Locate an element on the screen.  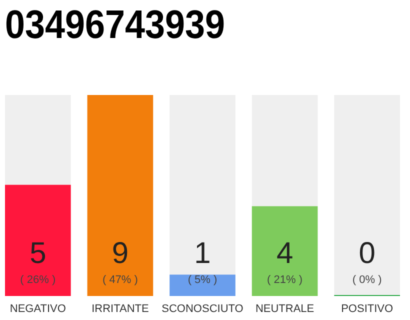
x-tick-label: NEGATIVO is located at coordinates (38, 309).